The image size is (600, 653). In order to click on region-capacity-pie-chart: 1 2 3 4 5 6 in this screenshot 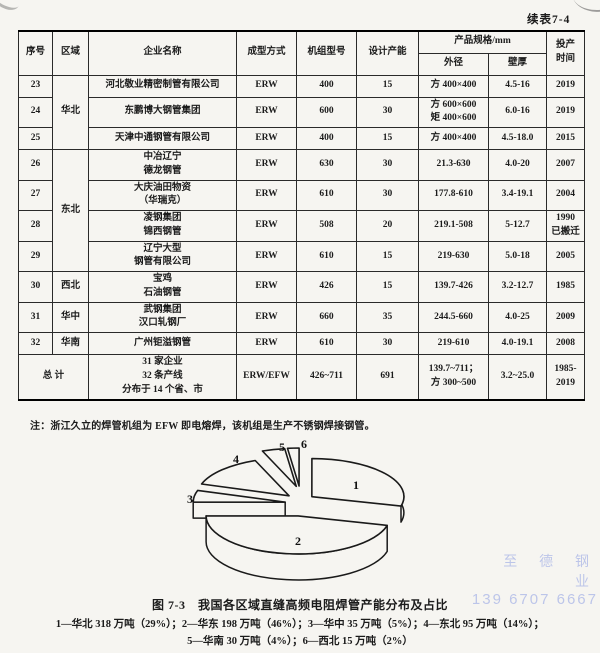, I will do `click(305, 517)`.